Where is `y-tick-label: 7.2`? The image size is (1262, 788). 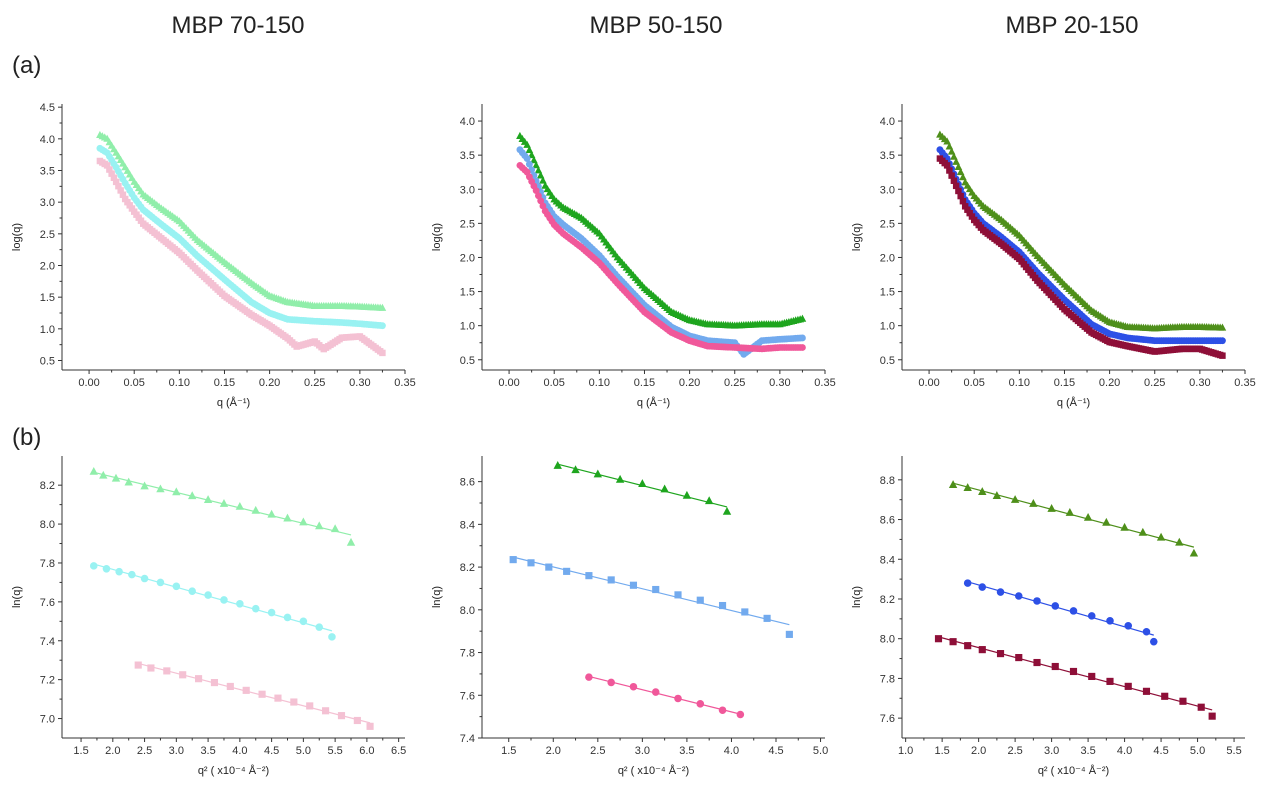 y-tick-label: 7.2 is located at coordinates (47, 681).